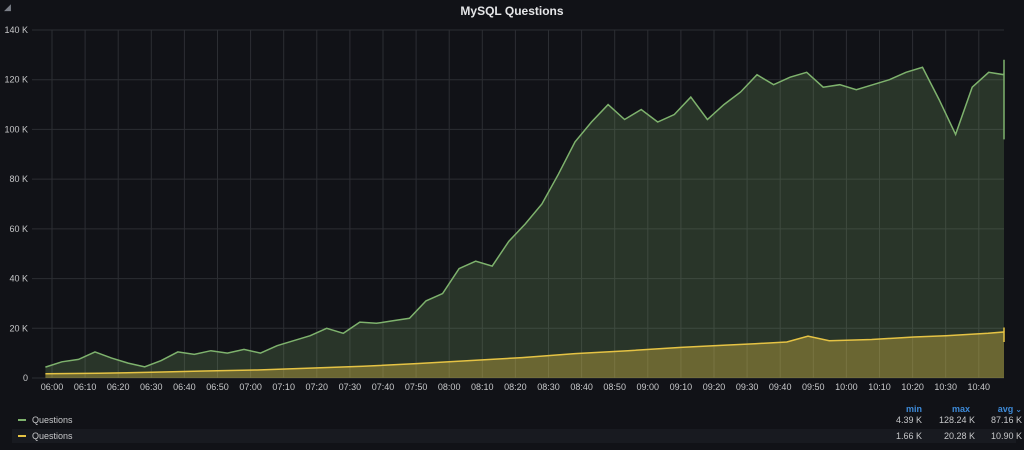 The height and width of the screenshot is (450, 1024). Describe the element at coordinates (18, 328) in the screenshot. I see `y-tick-label: 20 K` at that location.